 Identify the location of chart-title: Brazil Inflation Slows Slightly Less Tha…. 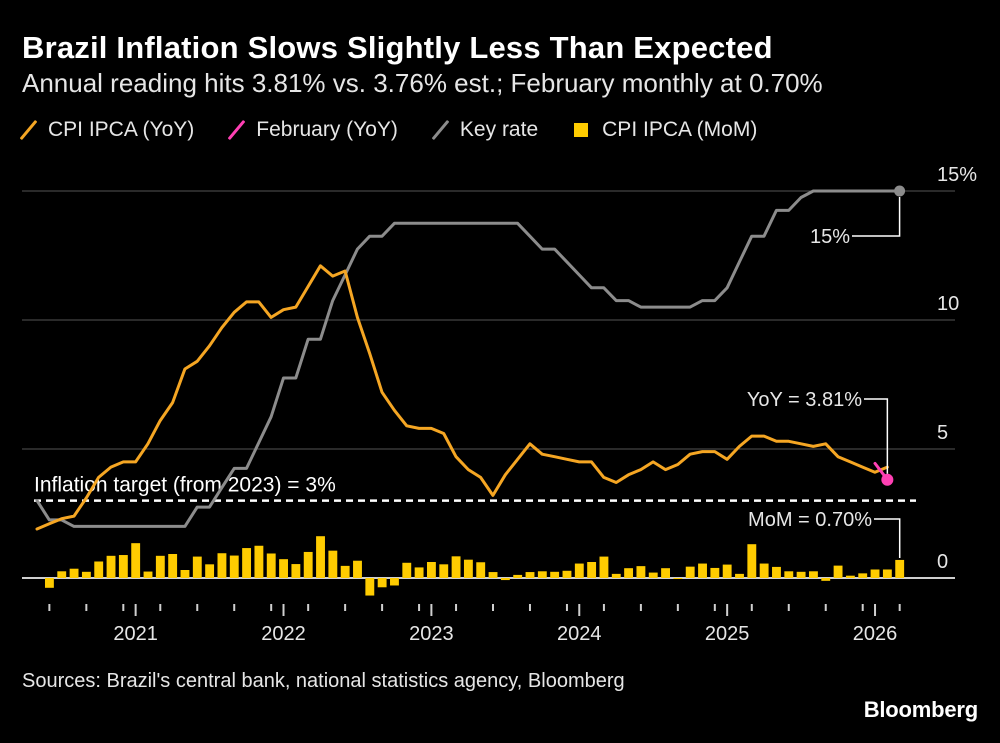
(397, 47).